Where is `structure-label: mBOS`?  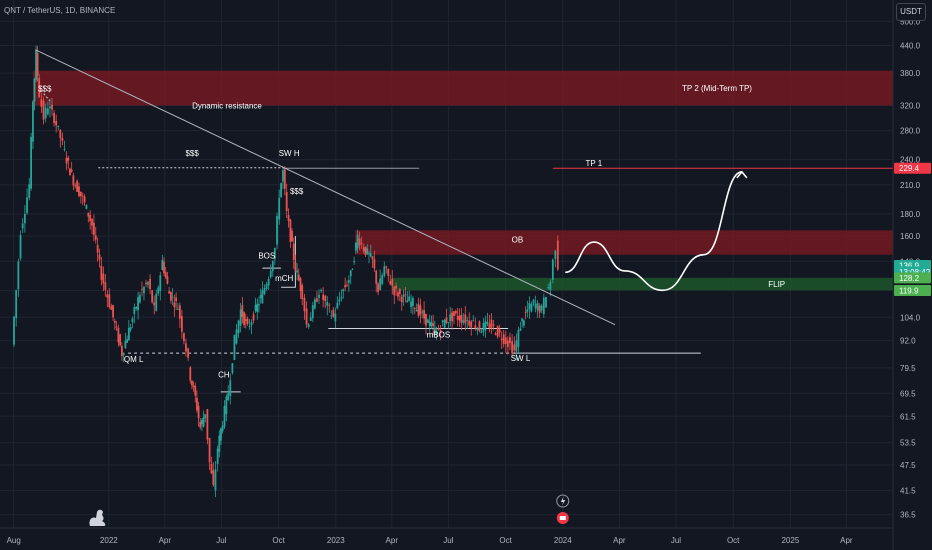 structure-label: mBOS is located at coordinates (439, 334).